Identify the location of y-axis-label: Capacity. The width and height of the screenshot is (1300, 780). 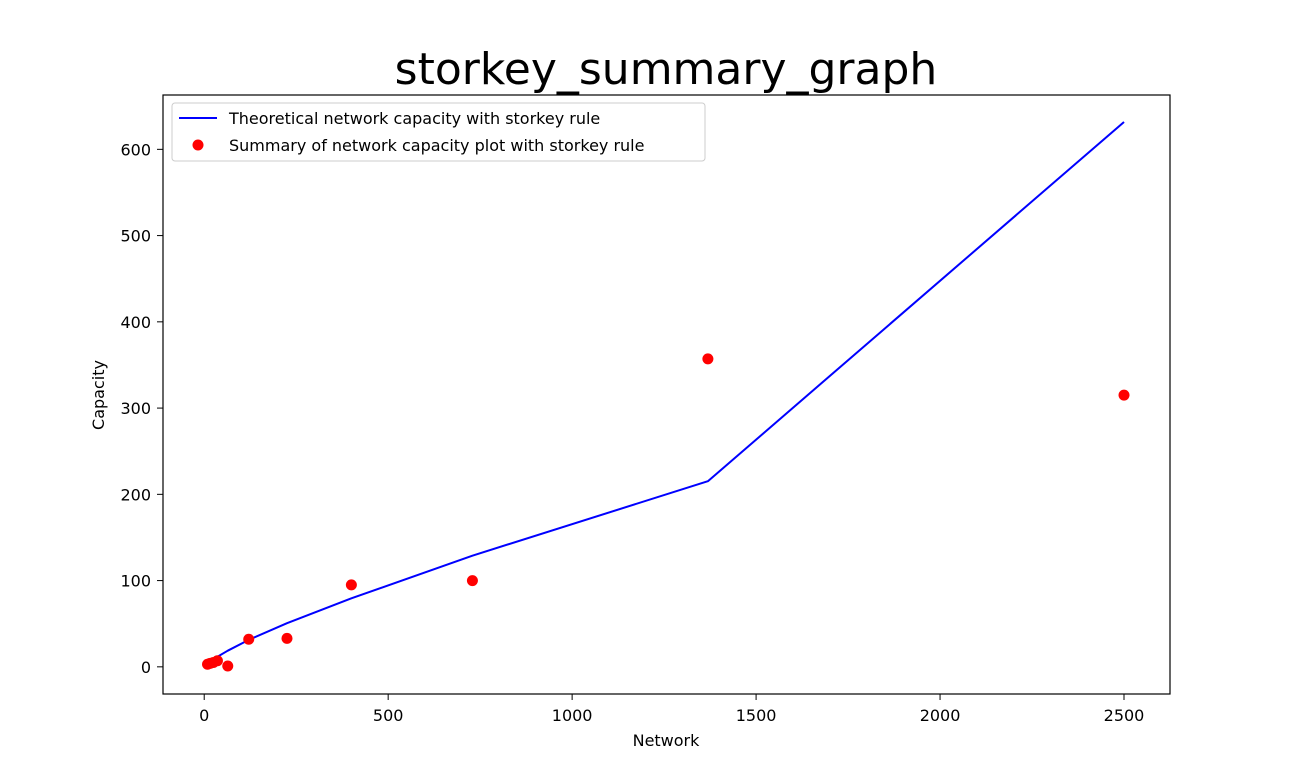
(98, 395).